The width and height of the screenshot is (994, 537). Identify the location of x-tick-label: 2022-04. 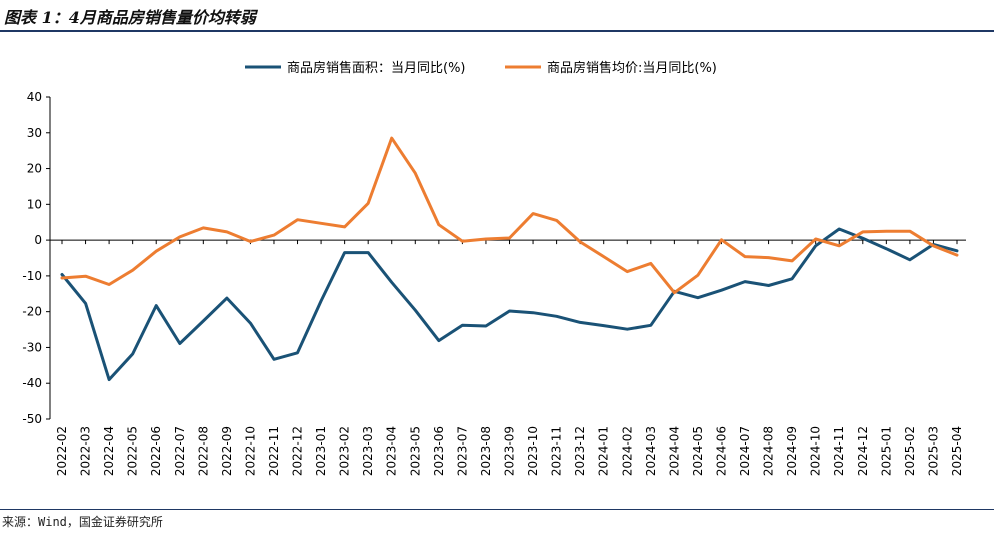
(109, 451).